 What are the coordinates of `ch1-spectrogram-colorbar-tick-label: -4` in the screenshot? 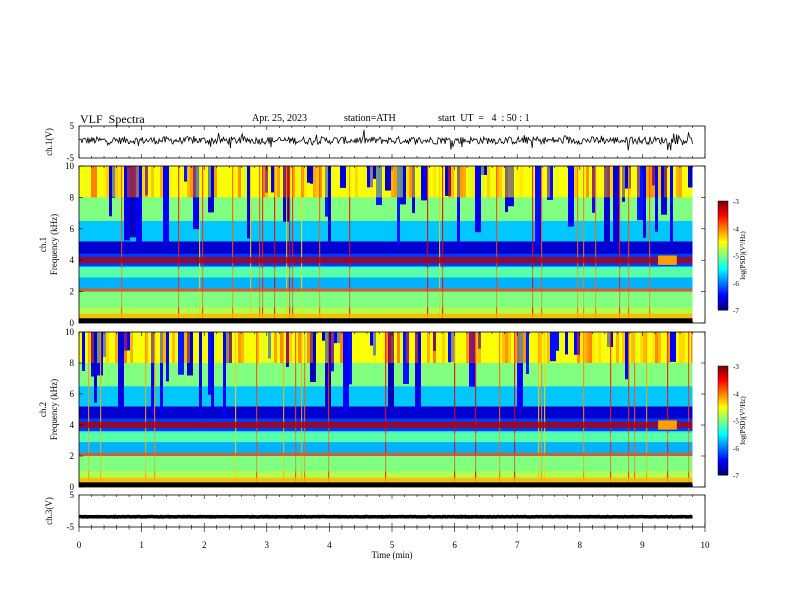 It's located at (736, 229).